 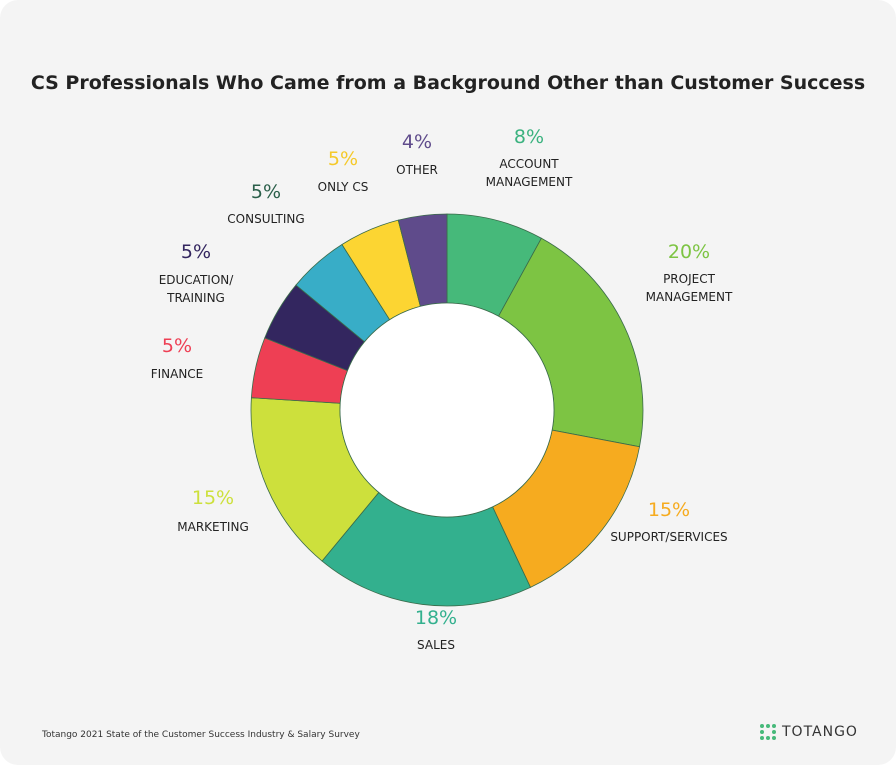 What do you see at coordinates (768, 732) in the screenshot?
I see `logo-icon` at bounding box center [768, 732].